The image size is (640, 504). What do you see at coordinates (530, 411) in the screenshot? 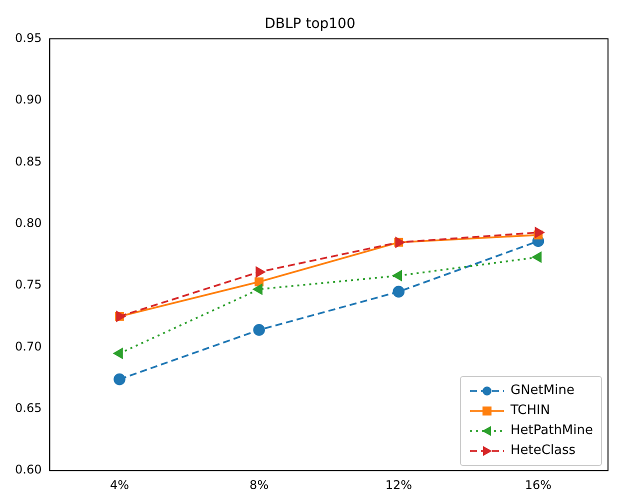
I see `legend-label: TCHIN` at bounding box center [530, 411].